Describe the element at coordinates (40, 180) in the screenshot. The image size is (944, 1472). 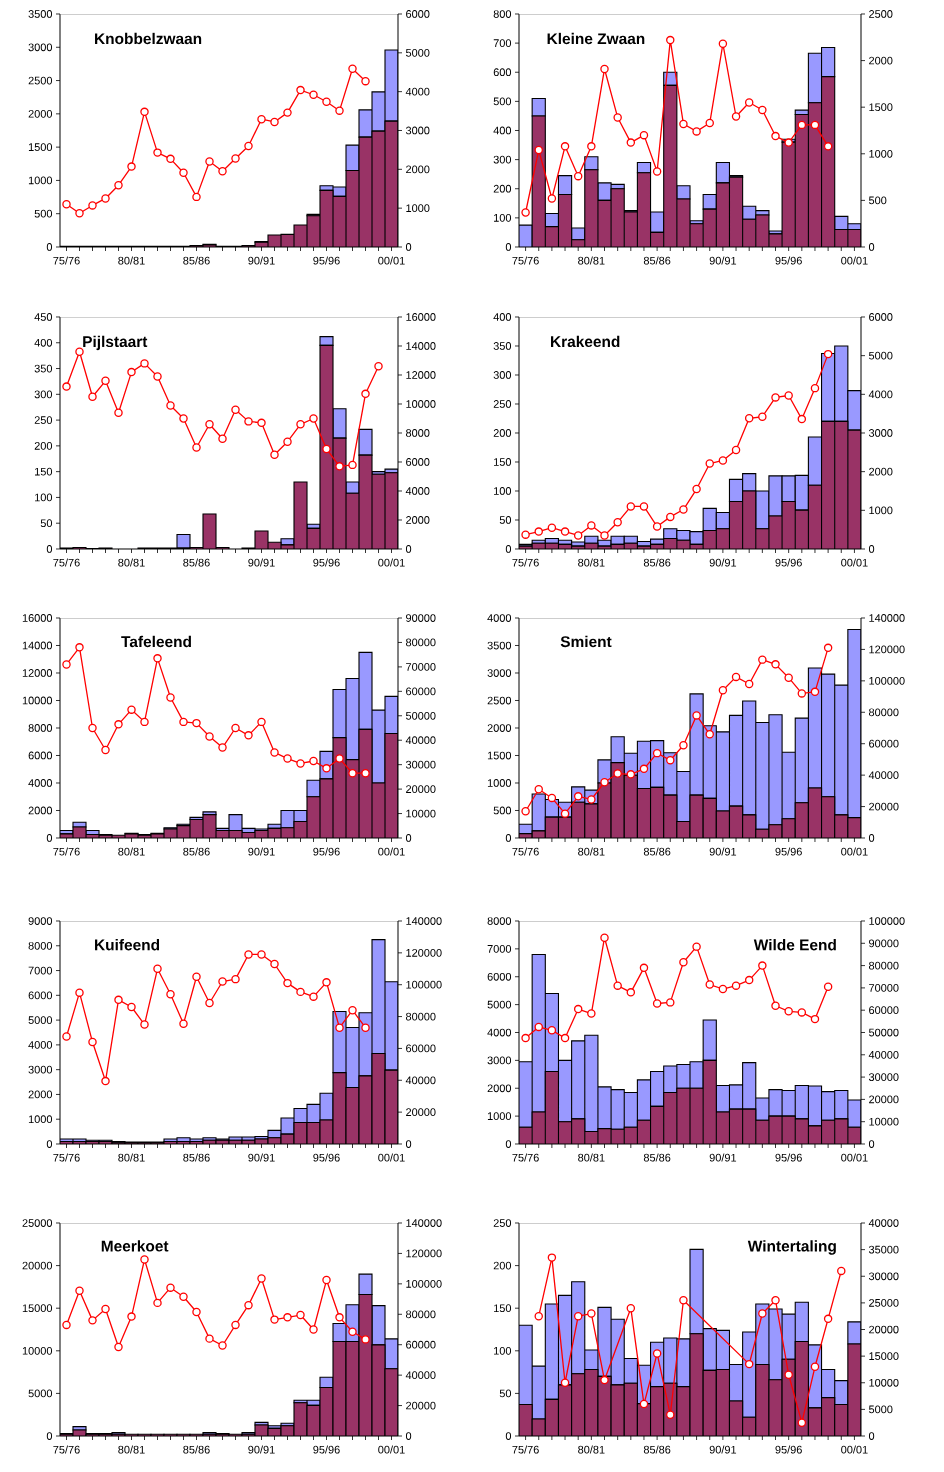
I see `y-tick-label: 1000` at that location.